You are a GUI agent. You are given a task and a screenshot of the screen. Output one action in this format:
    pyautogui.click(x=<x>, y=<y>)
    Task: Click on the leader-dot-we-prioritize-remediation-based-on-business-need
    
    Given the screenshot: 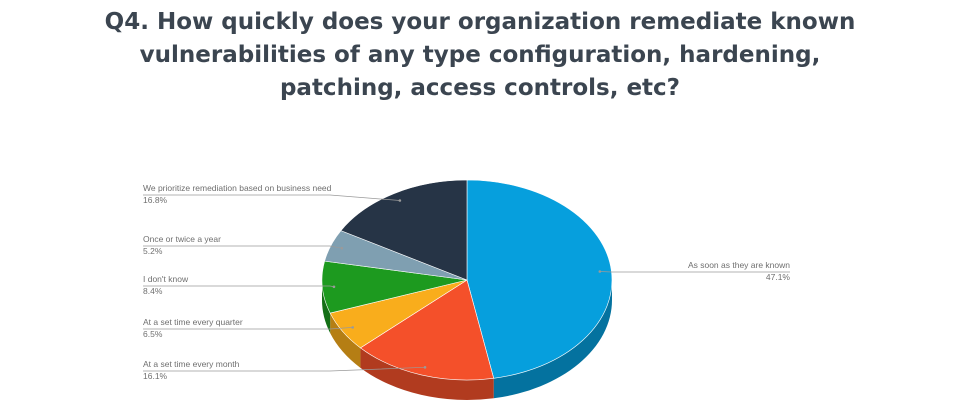 What is the action you would take?
    pyautogui.click(x=400, y=200)
    